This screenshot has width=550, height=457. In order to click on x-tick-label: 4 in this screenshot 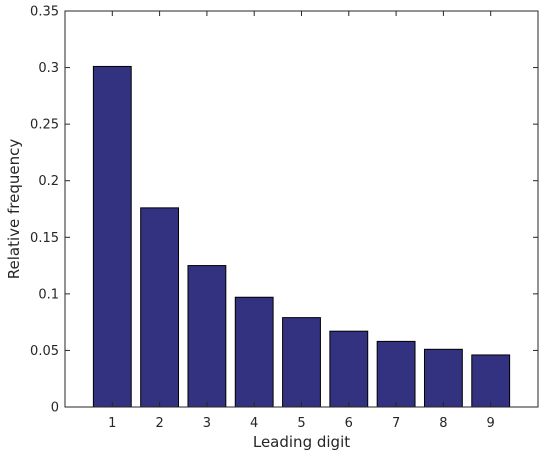, I will do `click(254, 423)`.